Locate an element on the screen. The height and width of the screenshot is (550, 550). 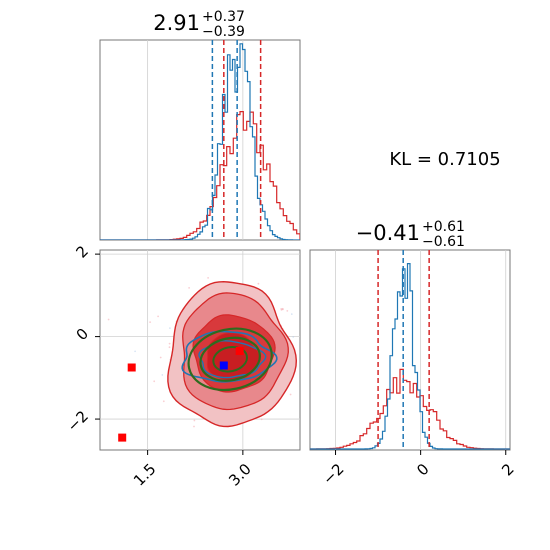
green-ellipse-inner is located at coordinates (230, 359).